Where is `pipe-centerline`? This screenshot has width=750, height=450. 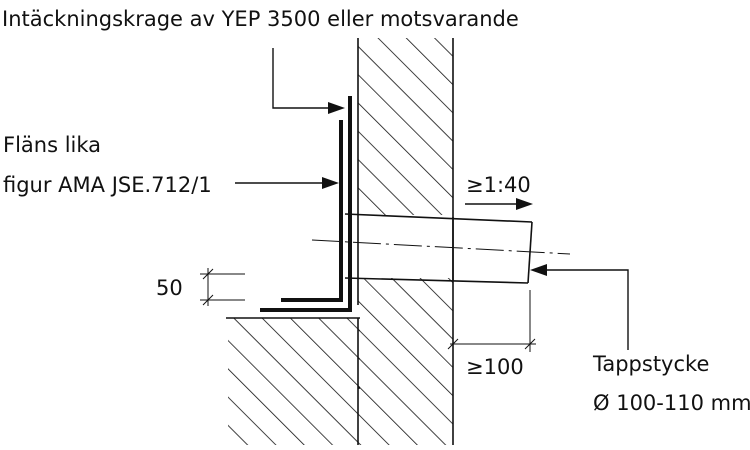
pipe-centerline is located at coordinates (441, 247).